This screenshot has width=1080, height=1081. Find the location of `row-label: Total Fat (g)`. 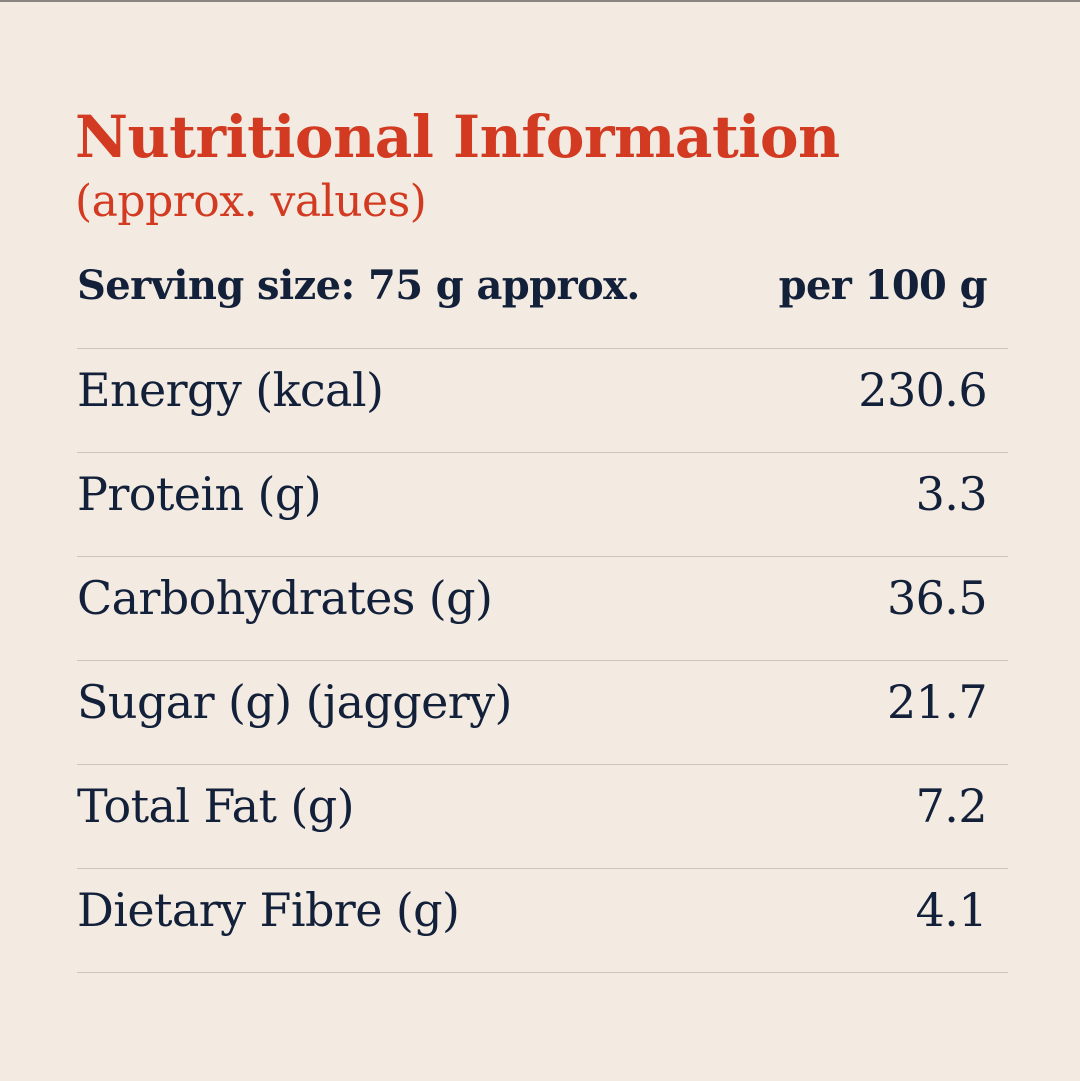

row-label: Total Fat (g) is located at coordinates (216, 806).